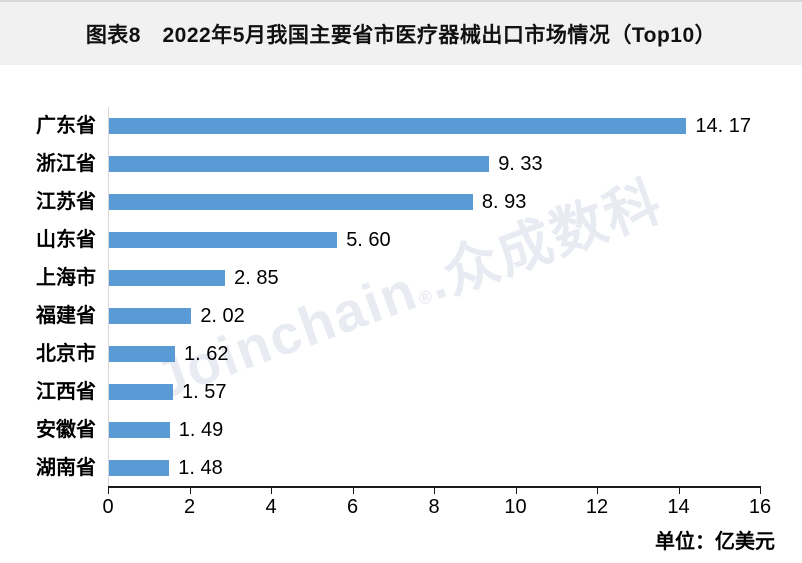 The height and width of the screenshot is (563, 802). I want to click on category-label: 上海市, so click(66, 278).